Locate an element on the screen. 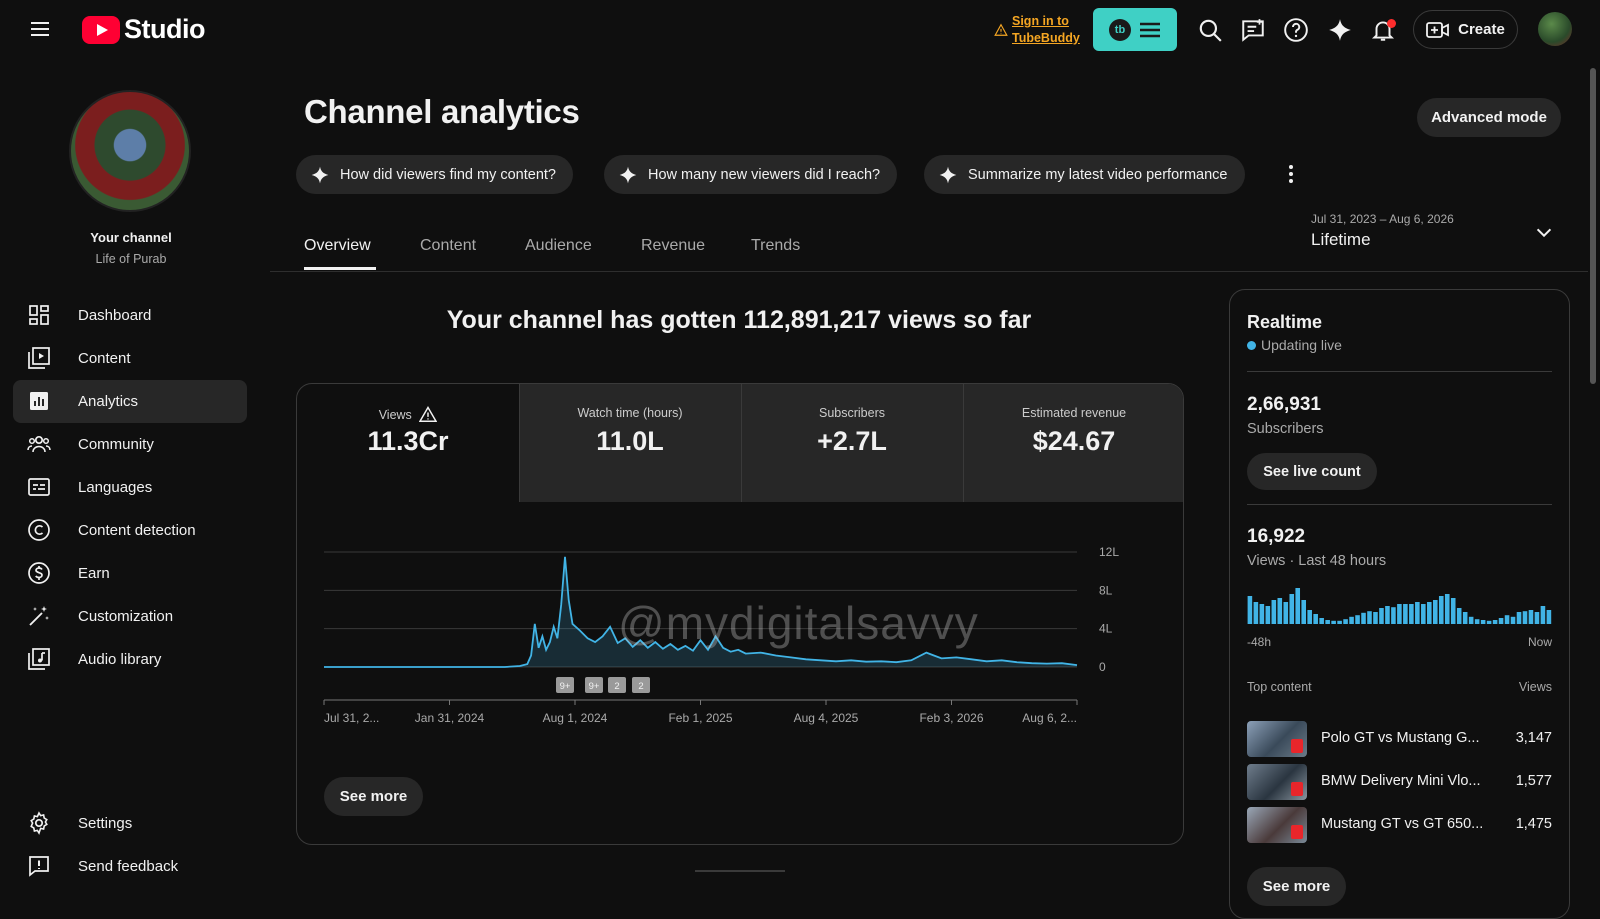 The width and height of the screenshot is (1600, 919). metric-divider is located at coordinates (519, 443).